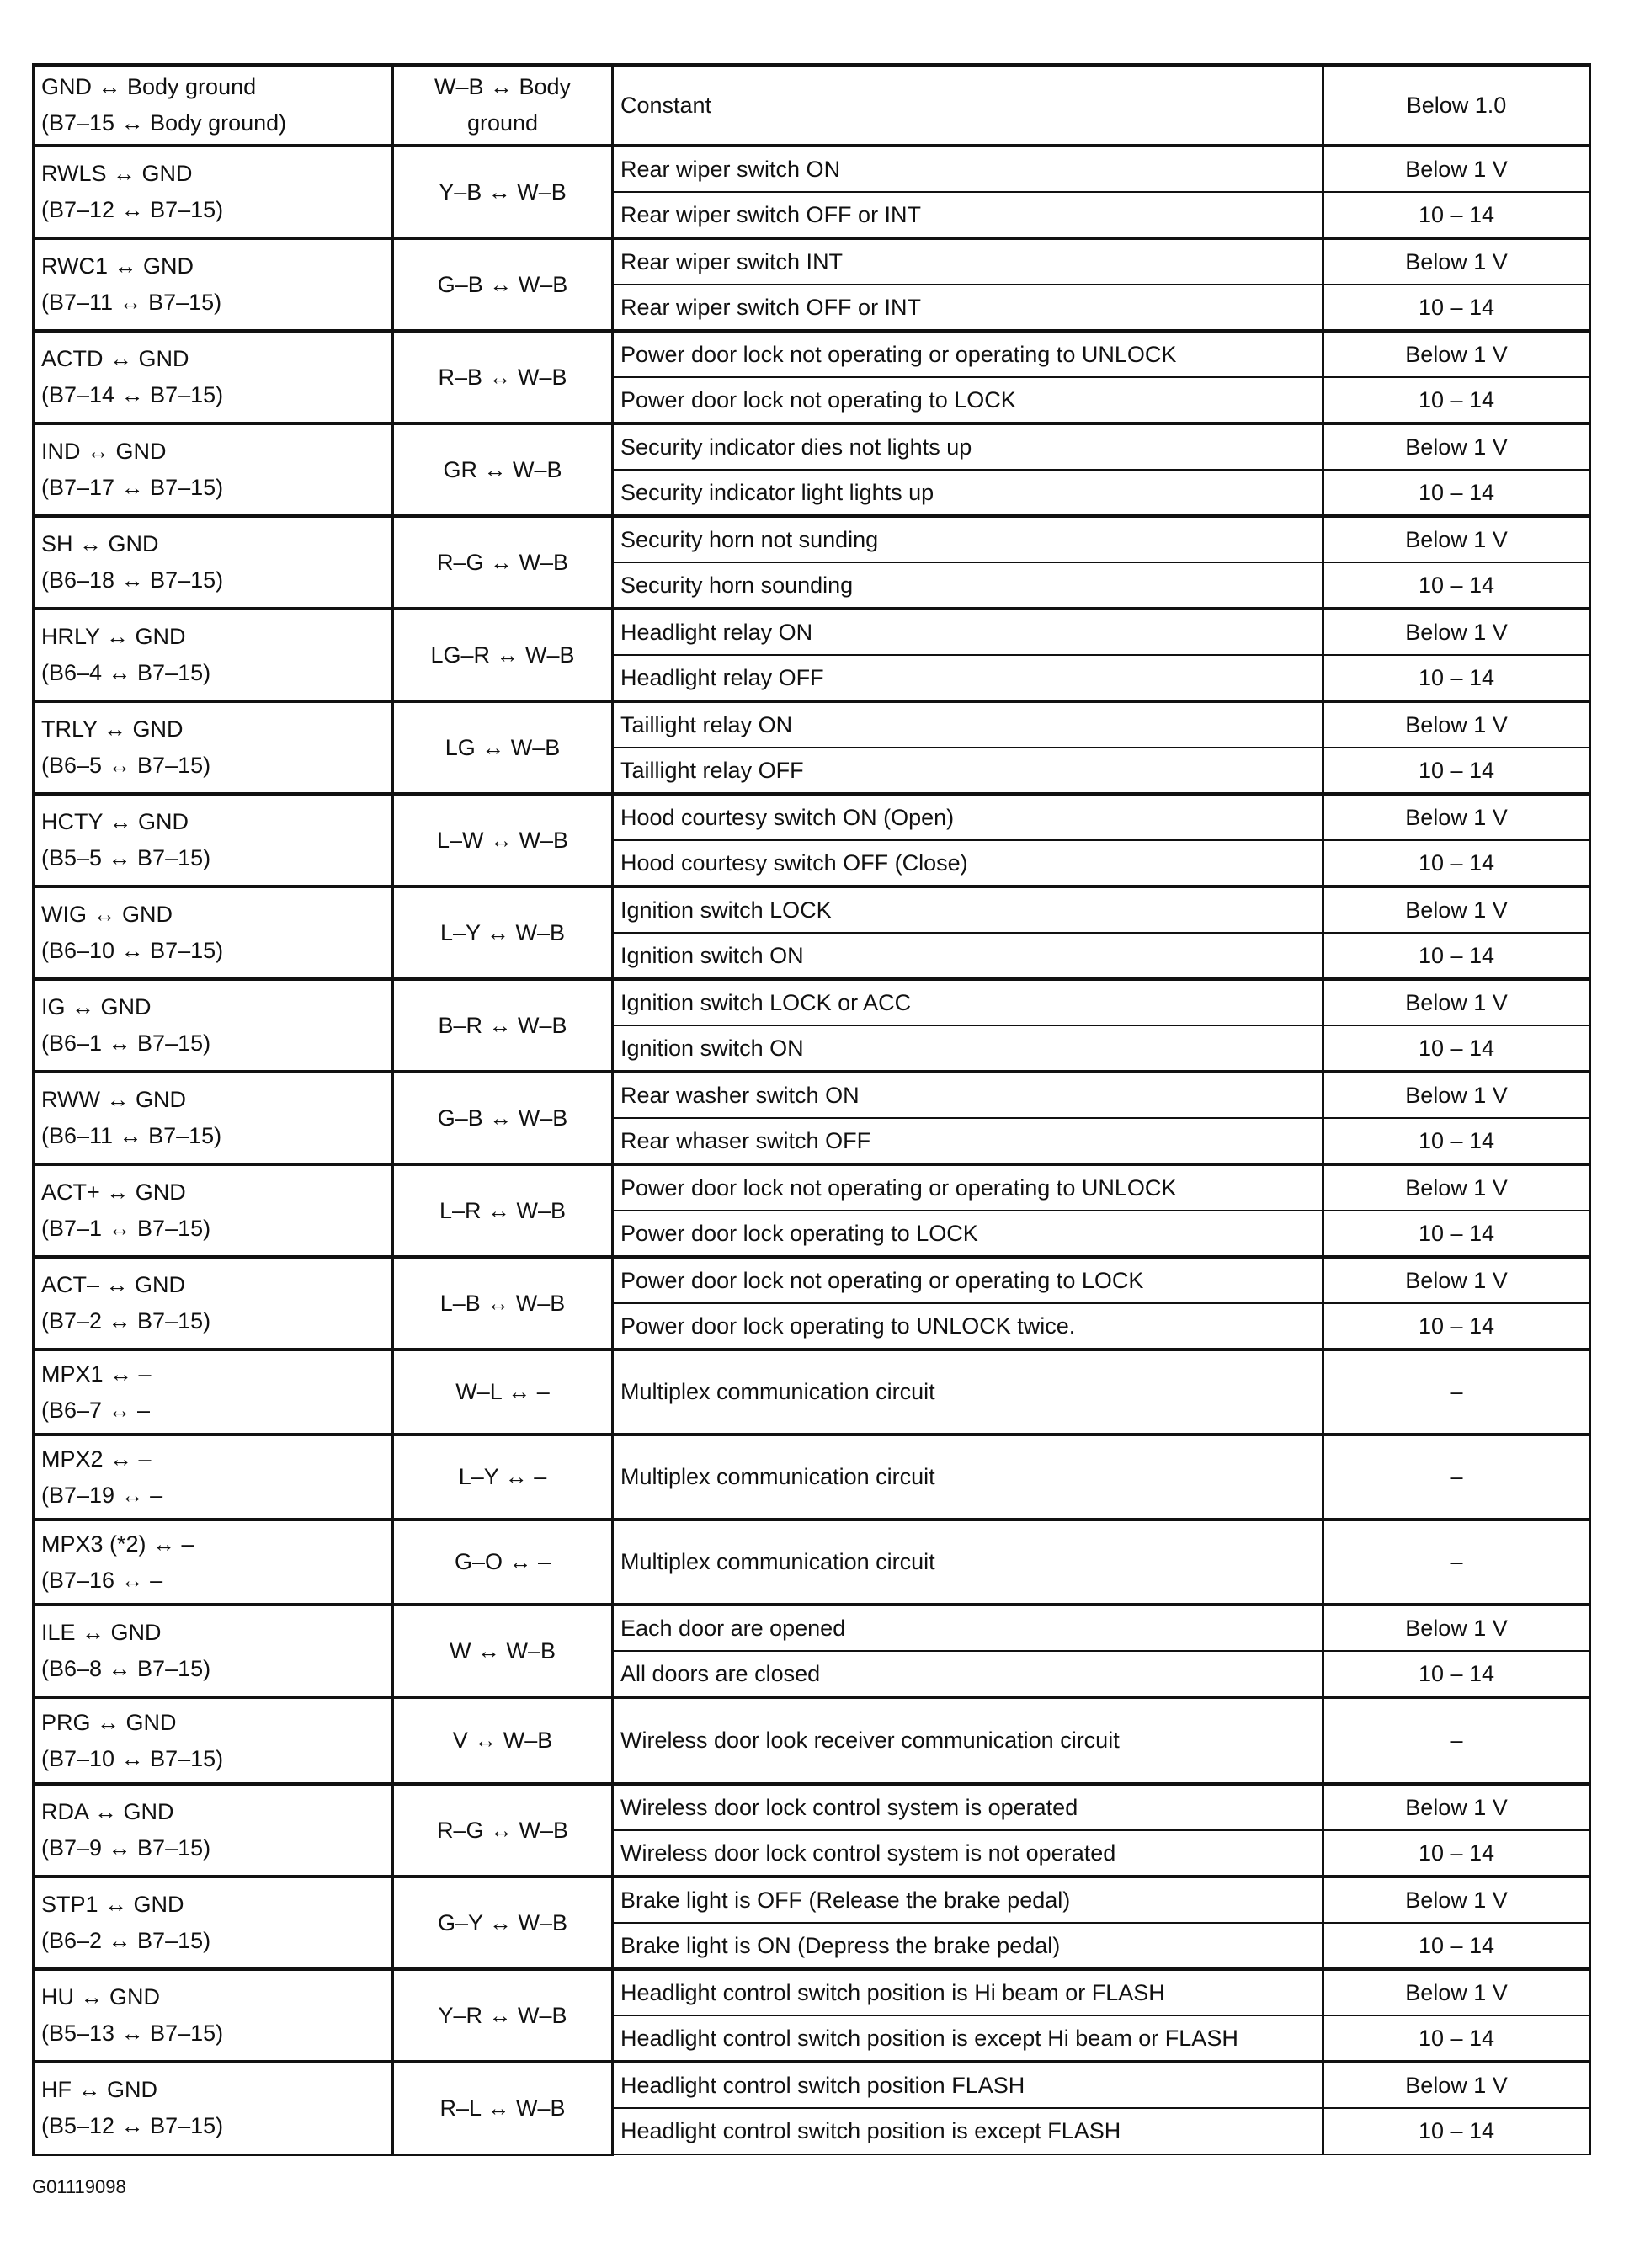 This screenshot has height=2268, width=1629. I want to click on wire-color-cell: V ↔ W–B, so click(502, 1741).